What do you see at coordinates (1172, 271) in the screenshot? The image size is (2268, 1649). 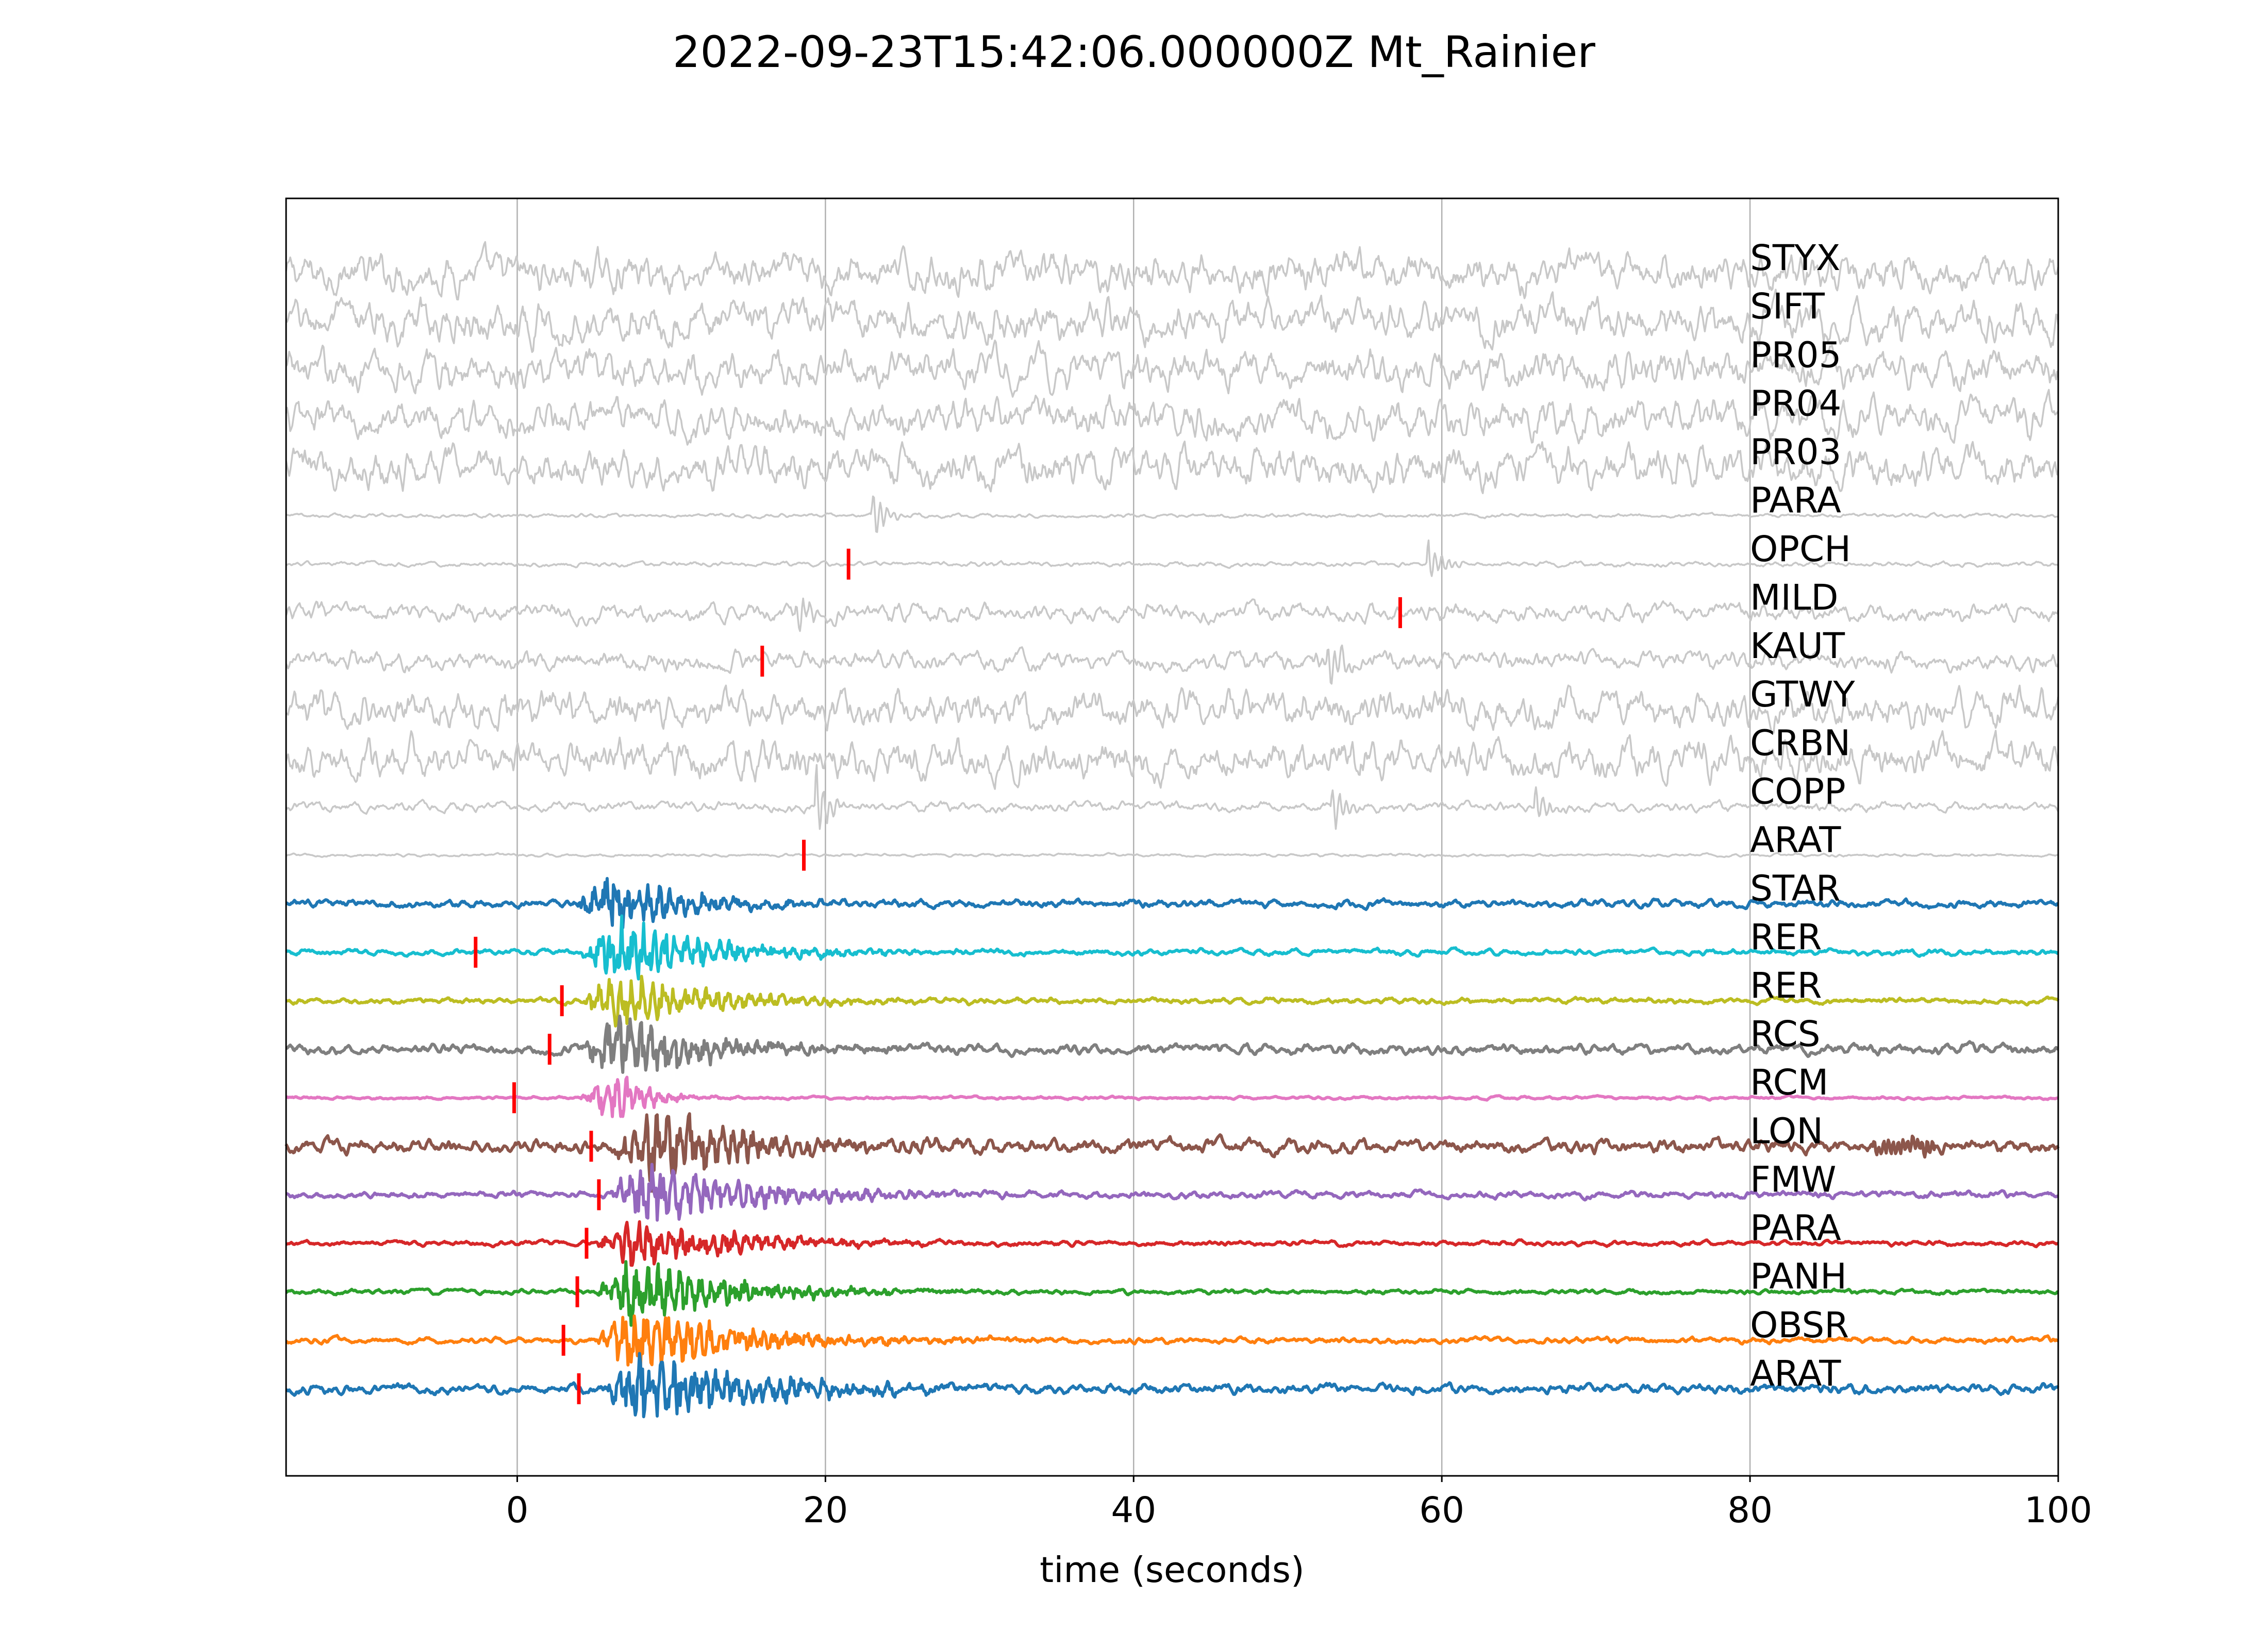 I see `trace-styx` at bounding box center [1172, 271].